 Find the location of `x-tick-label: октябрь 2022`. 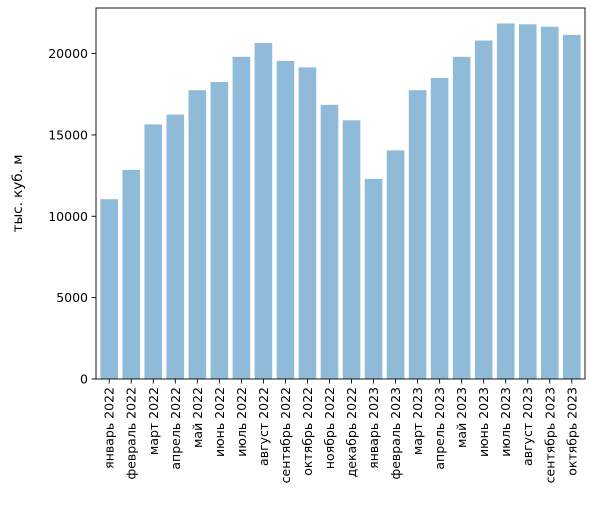

x-tick-label: октябрь 2022 is located at coordinates (307, 431).